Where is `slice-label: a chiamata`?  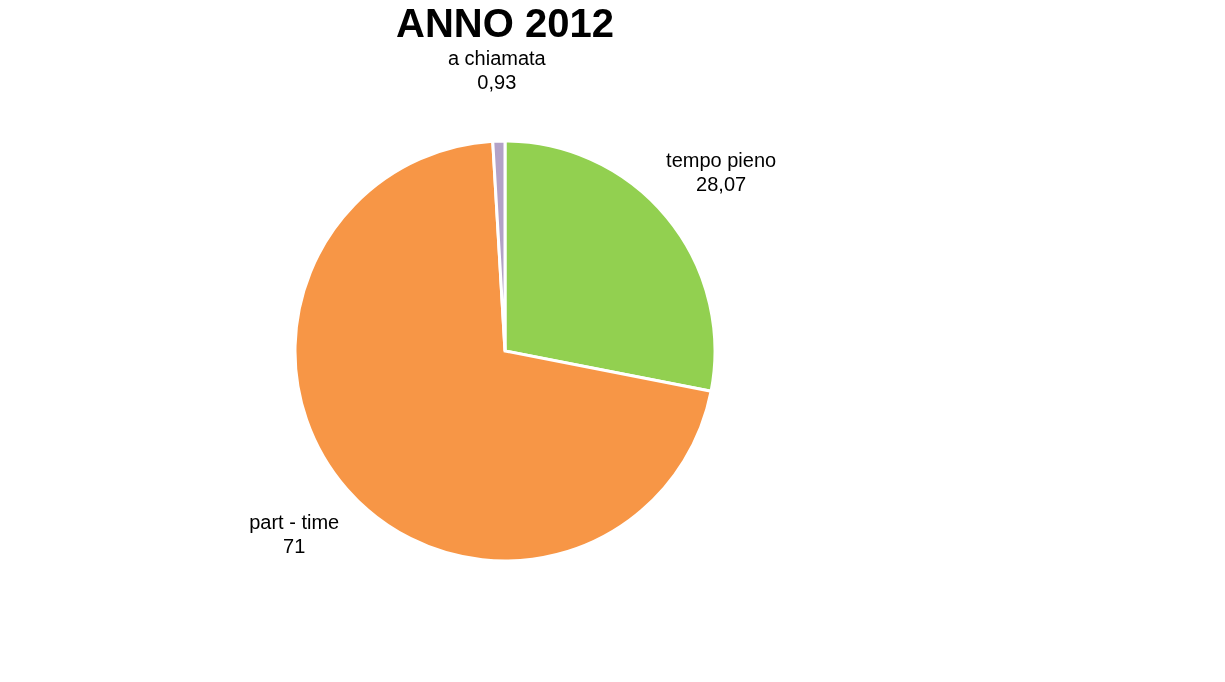 slice-label: a chiamata is located at coordinates (497, 58).